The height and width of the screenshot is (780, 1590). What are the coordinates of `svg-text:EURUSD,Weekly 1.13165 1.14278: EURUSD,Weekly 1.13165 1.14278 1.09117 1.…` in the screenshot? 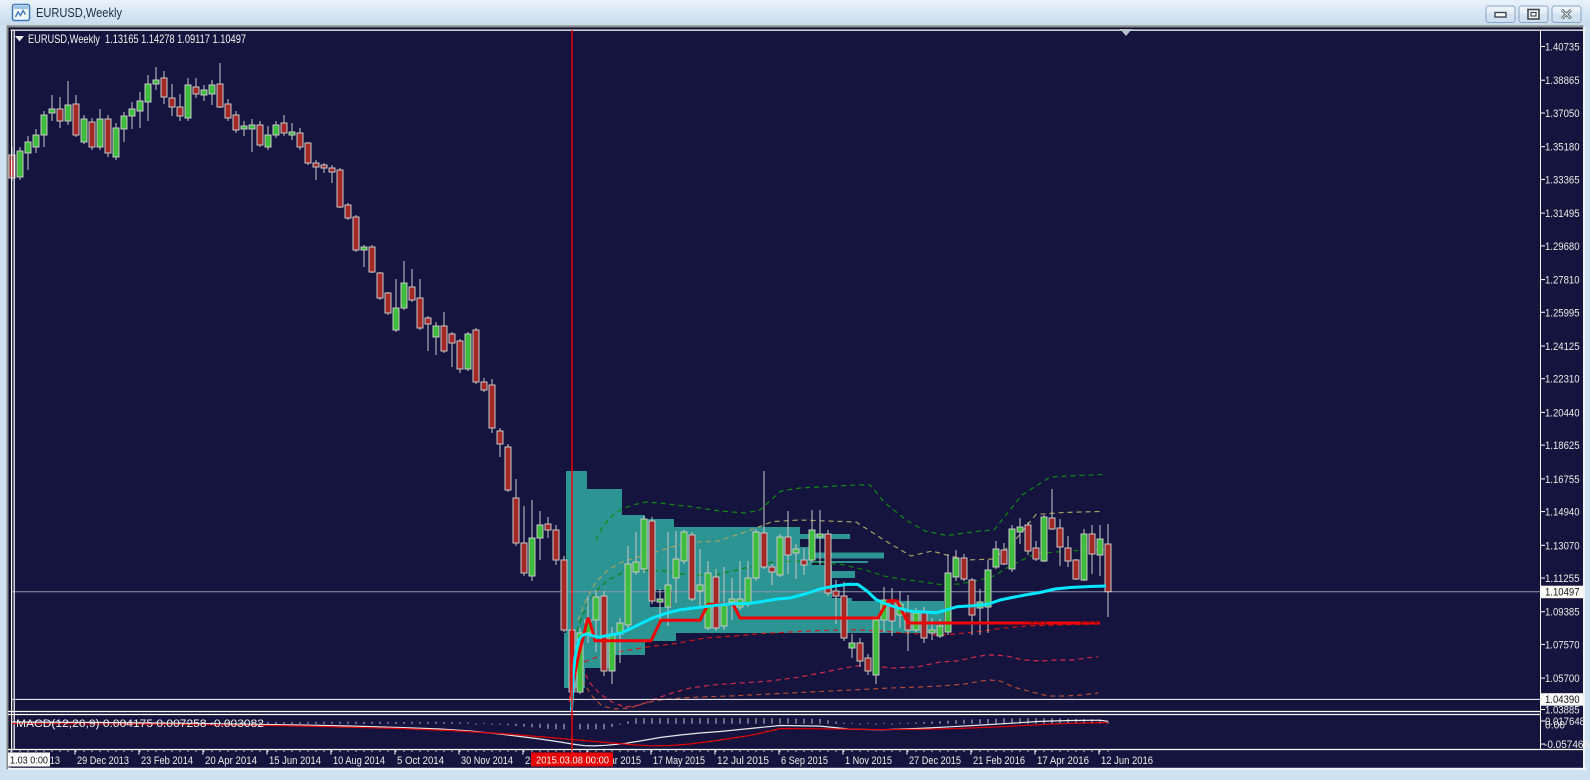 It's located at (137, 39).